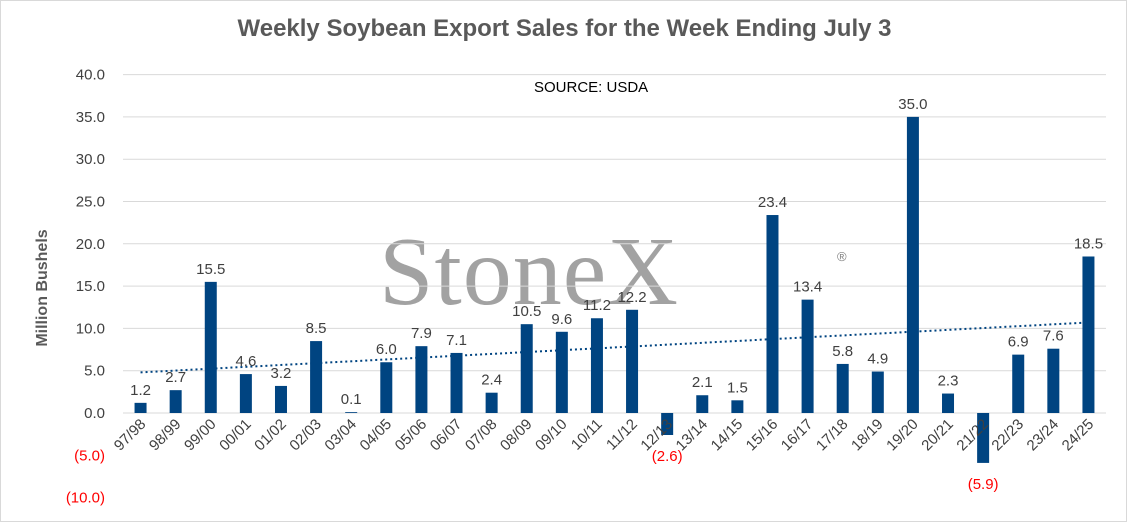 The width and height of the screenshot is (1127, 522). I want to click on data-label: 2.1, so click(702, 382).